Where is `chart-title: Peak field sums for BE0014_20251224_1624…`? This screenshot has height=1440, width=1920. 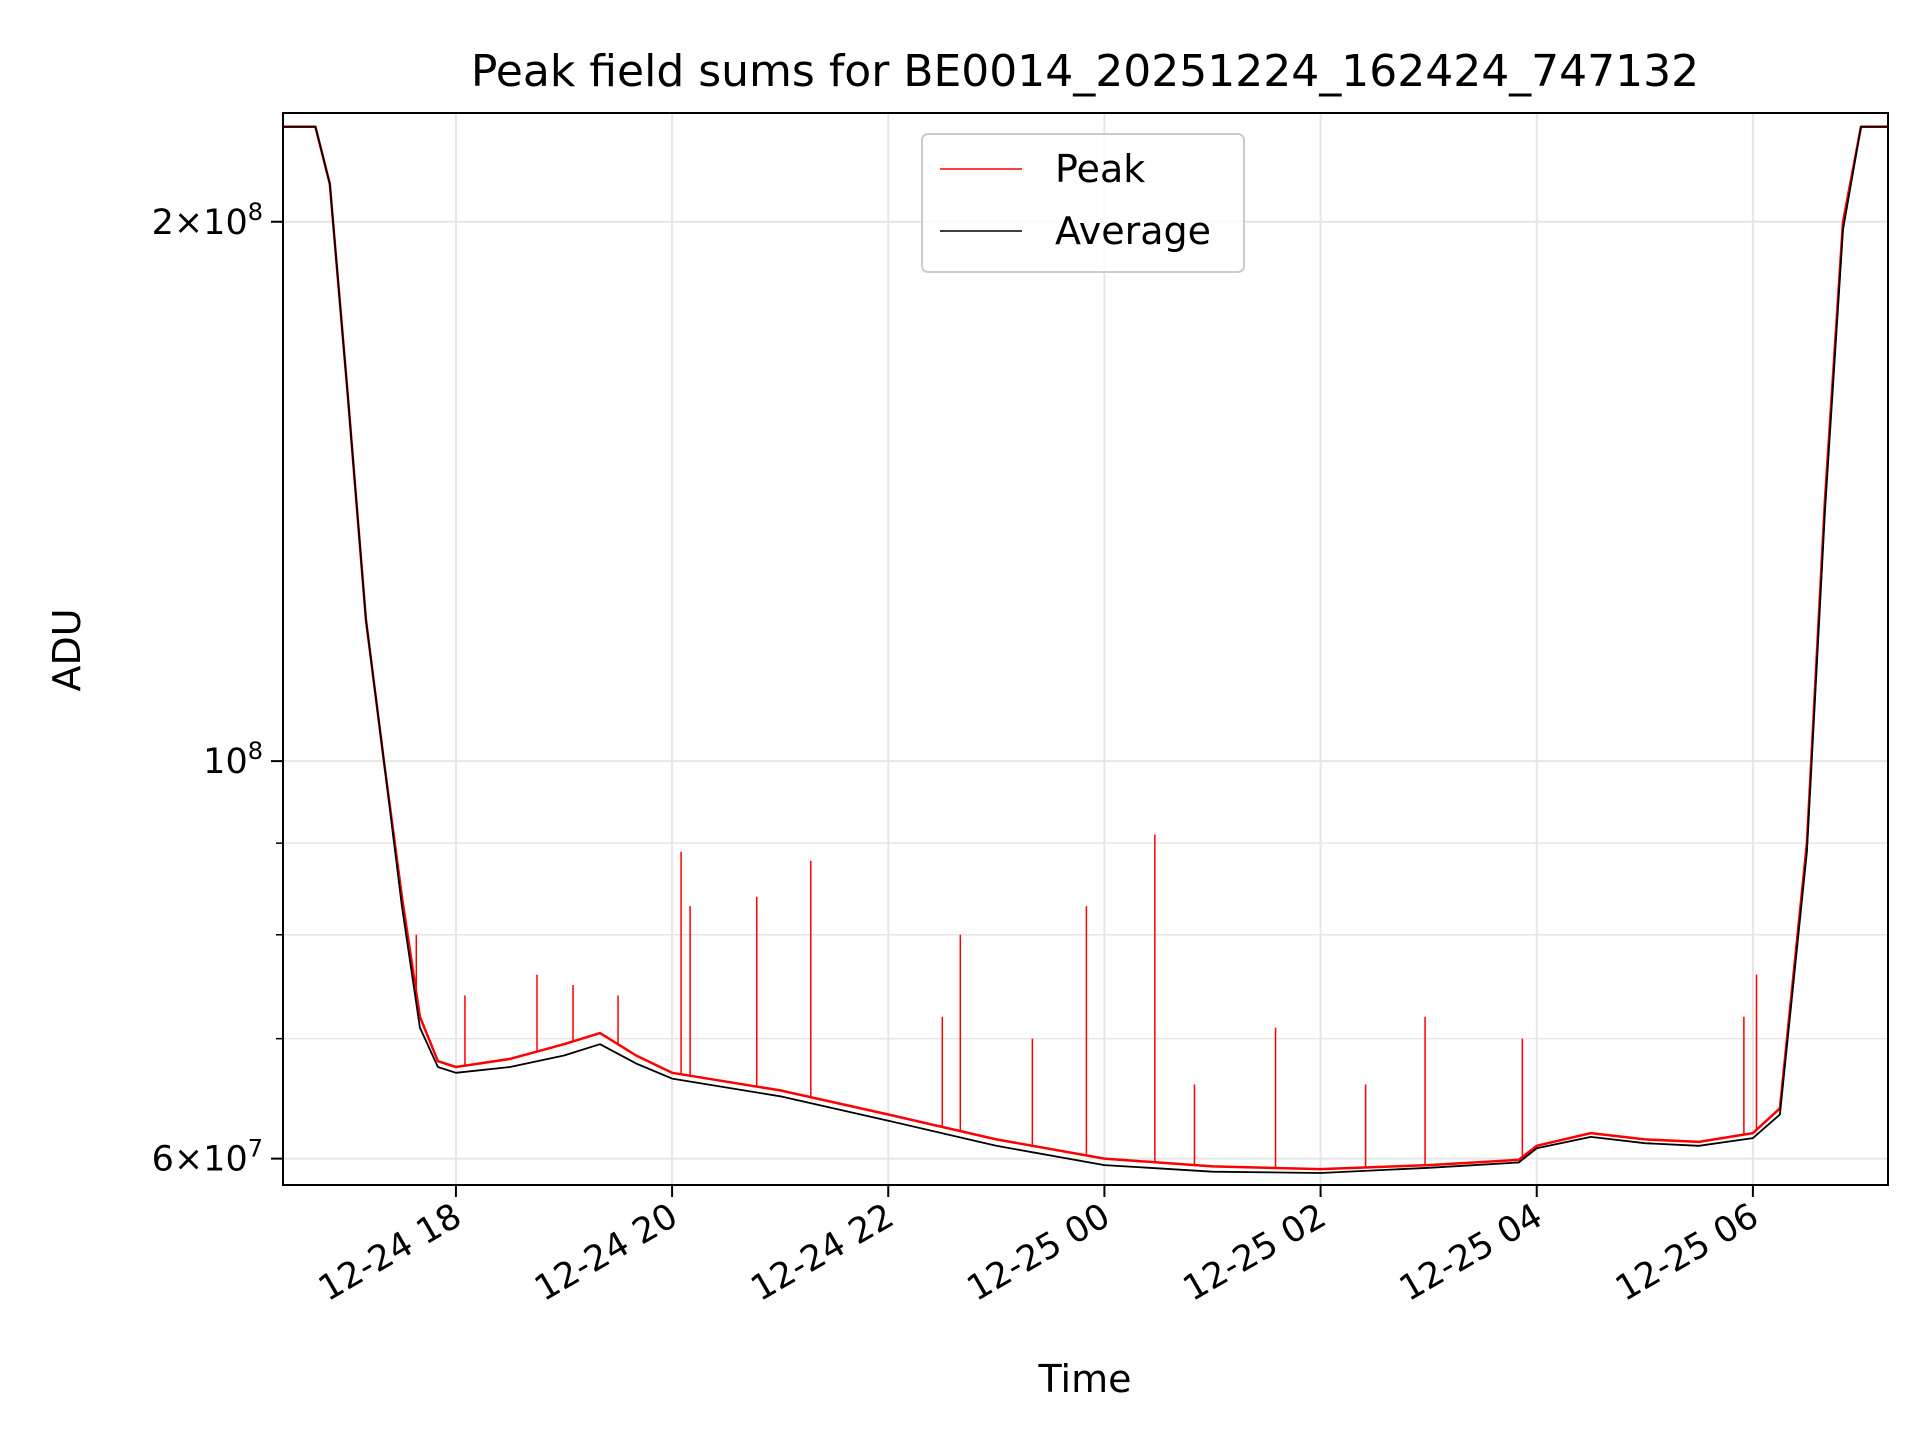
chart-title: Peak field sums for BE0014_20251224_1624… is located at coordinates (1085, 71).